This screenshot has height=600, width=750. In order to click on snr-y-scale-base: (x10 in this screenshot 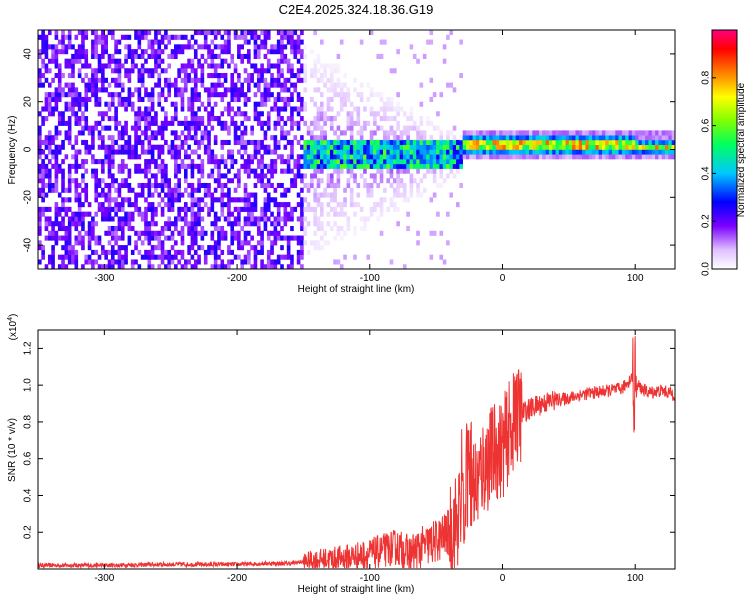, I will do `click(13, 330)`.